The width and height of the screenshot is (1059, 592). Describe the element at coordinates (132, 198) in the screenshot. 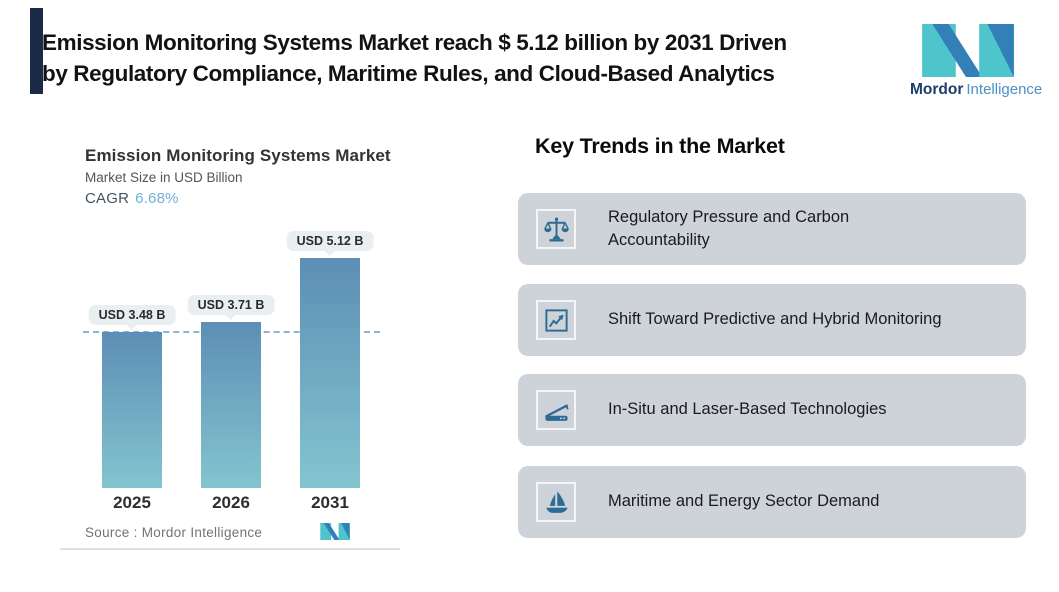

I see `cagr-row: CAGR 6.68%` at that location.